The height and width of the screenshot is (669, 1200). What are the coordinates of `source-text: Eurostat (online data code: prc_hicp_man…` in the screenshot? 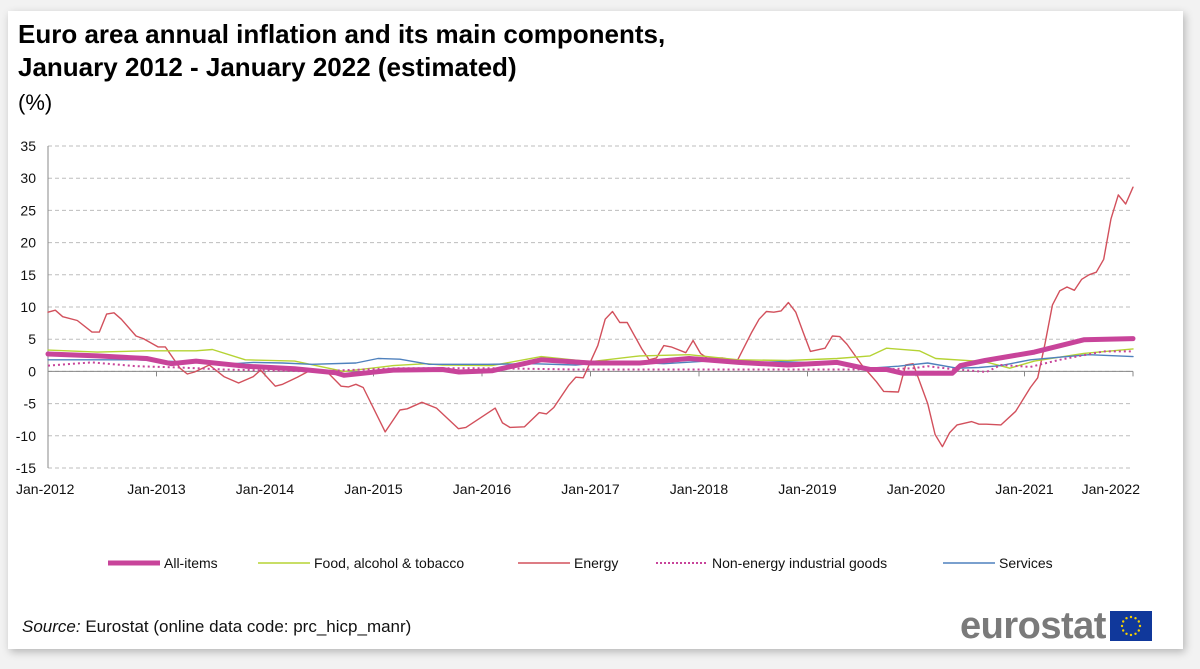 It's located at (246, 626).